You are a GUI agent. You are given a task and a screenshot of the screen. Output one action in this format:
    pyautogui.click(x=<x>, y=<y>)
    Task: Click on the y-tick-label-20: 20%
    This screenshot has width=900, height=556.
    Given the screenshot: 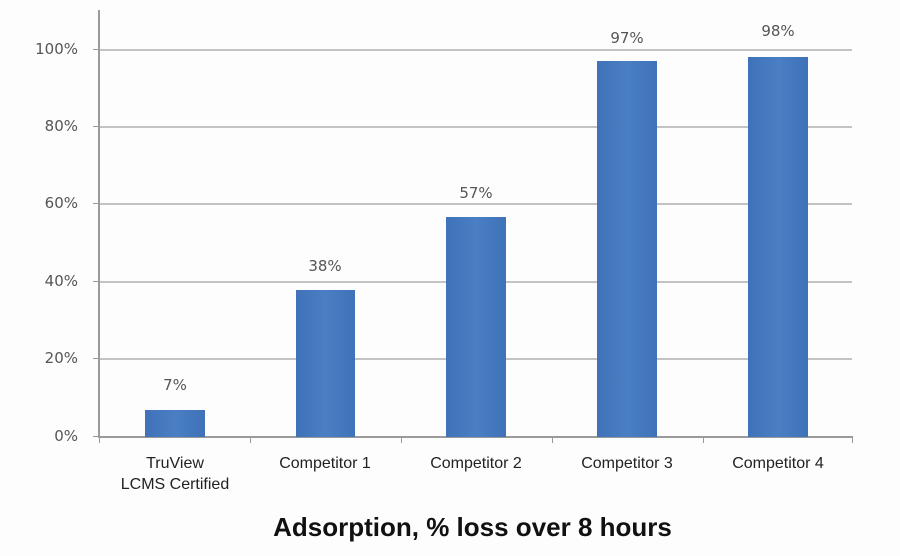 What is the action you would take?
    pyautogui.click(x=61, y=358)
    